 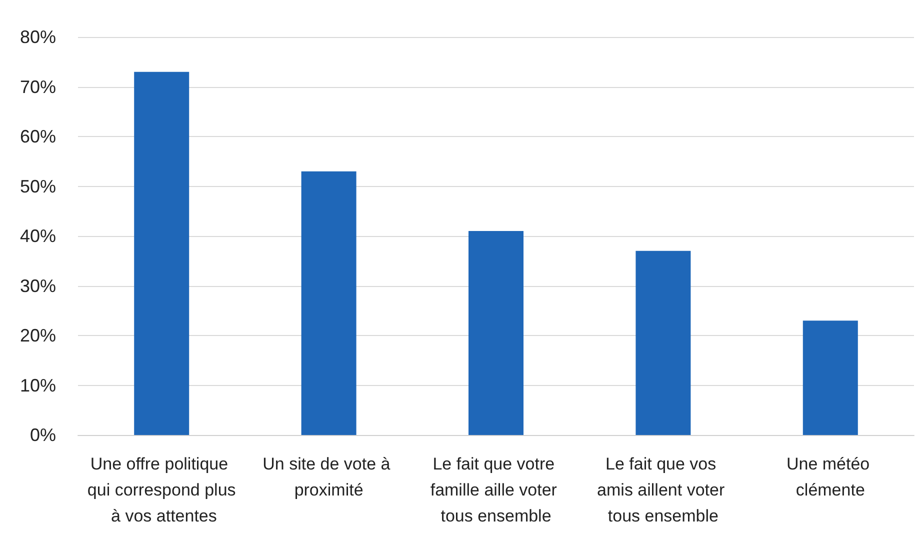 What do you see at coordinates (38, 186) in the screenshot?
I see `y-tick-label: 50%` at bounding box center [38, 186].